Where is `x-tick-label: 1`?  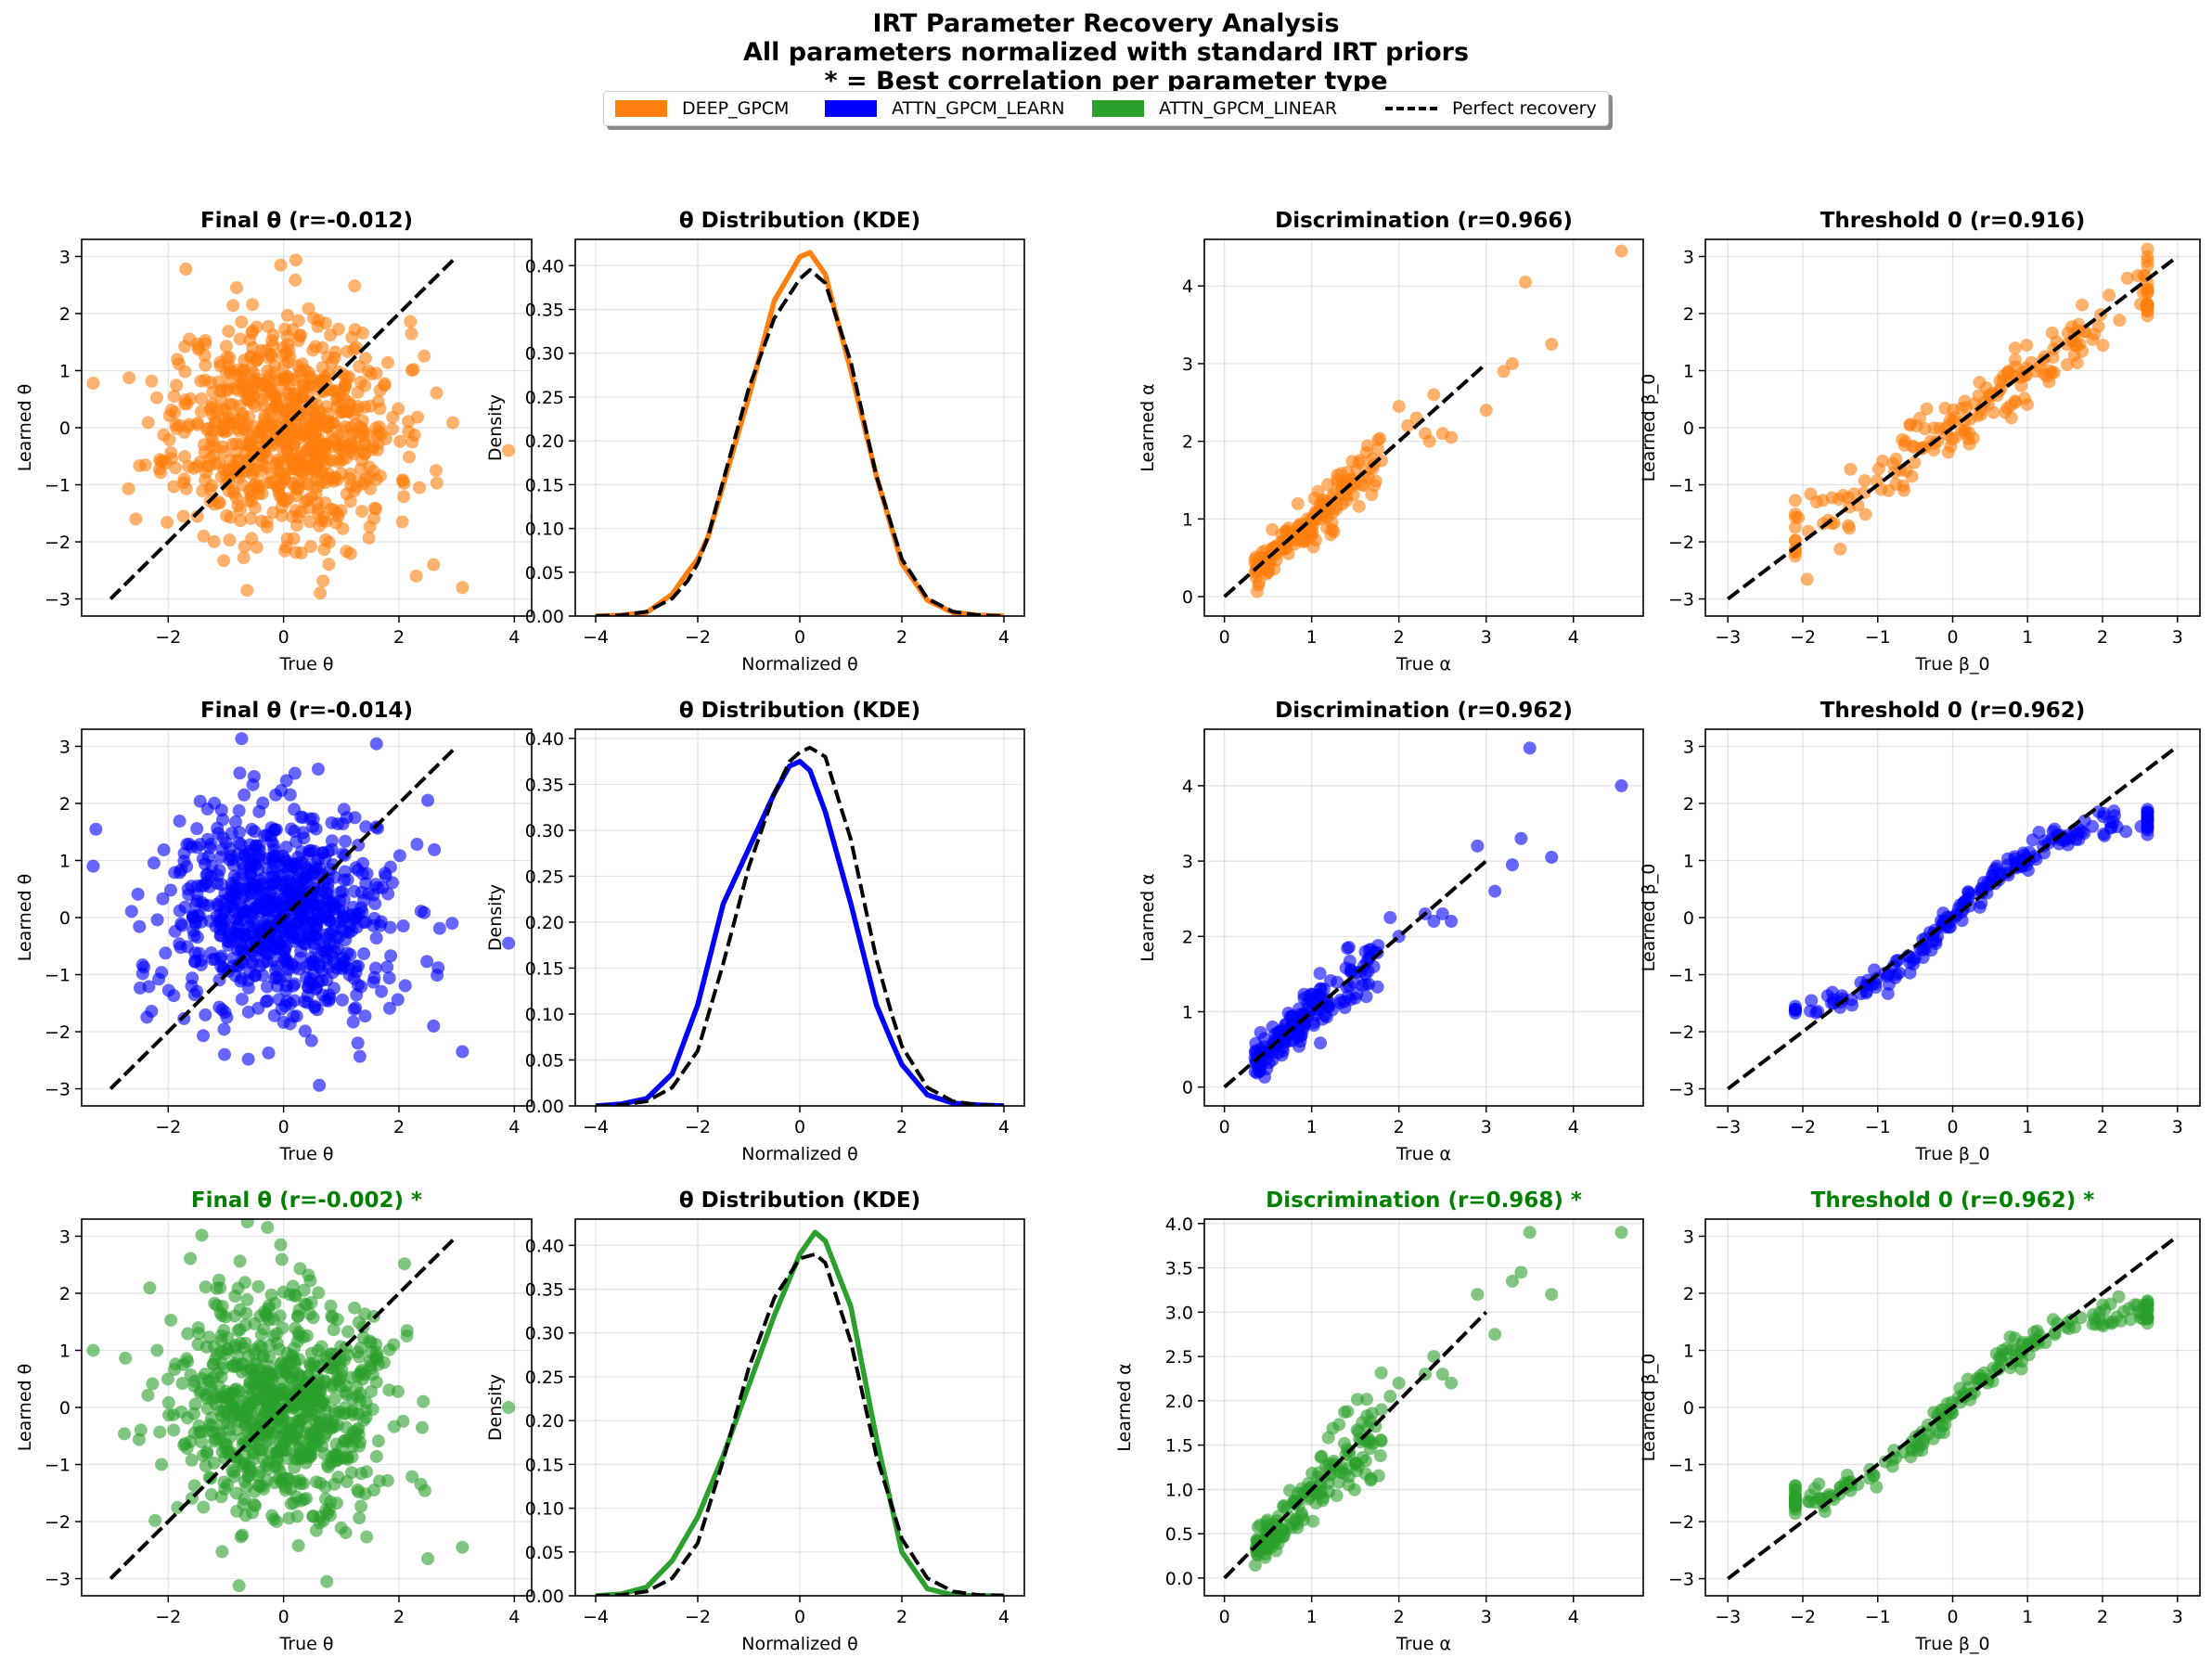 x-tick-label: 1 is located at coordinates (2028, 1617).